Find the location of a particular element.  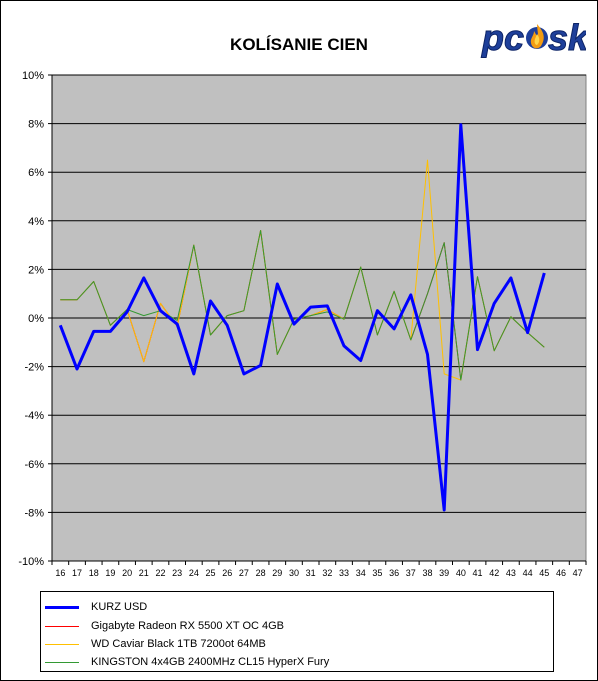

x-tick-label: 35 is located at coordinates (377, 573).